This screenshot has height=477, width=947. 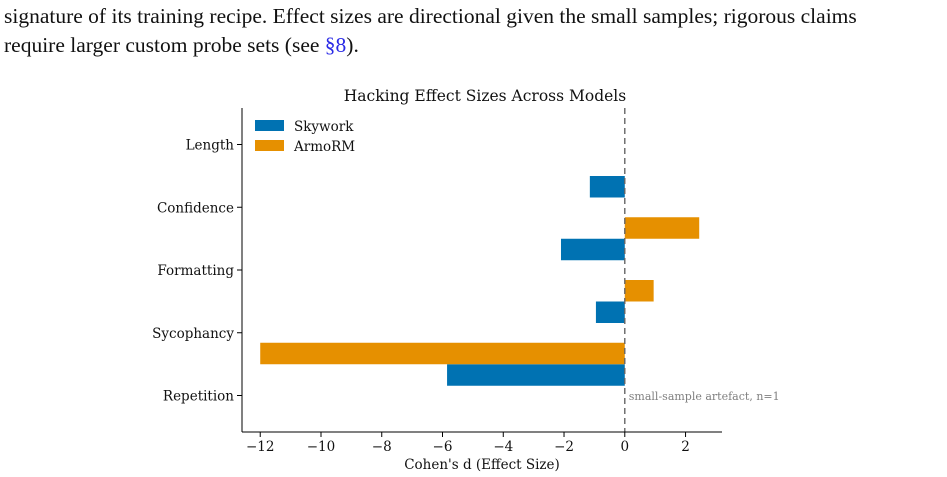 I want to click on bar-skywork-sycophancy, so click(x=536, y=375).